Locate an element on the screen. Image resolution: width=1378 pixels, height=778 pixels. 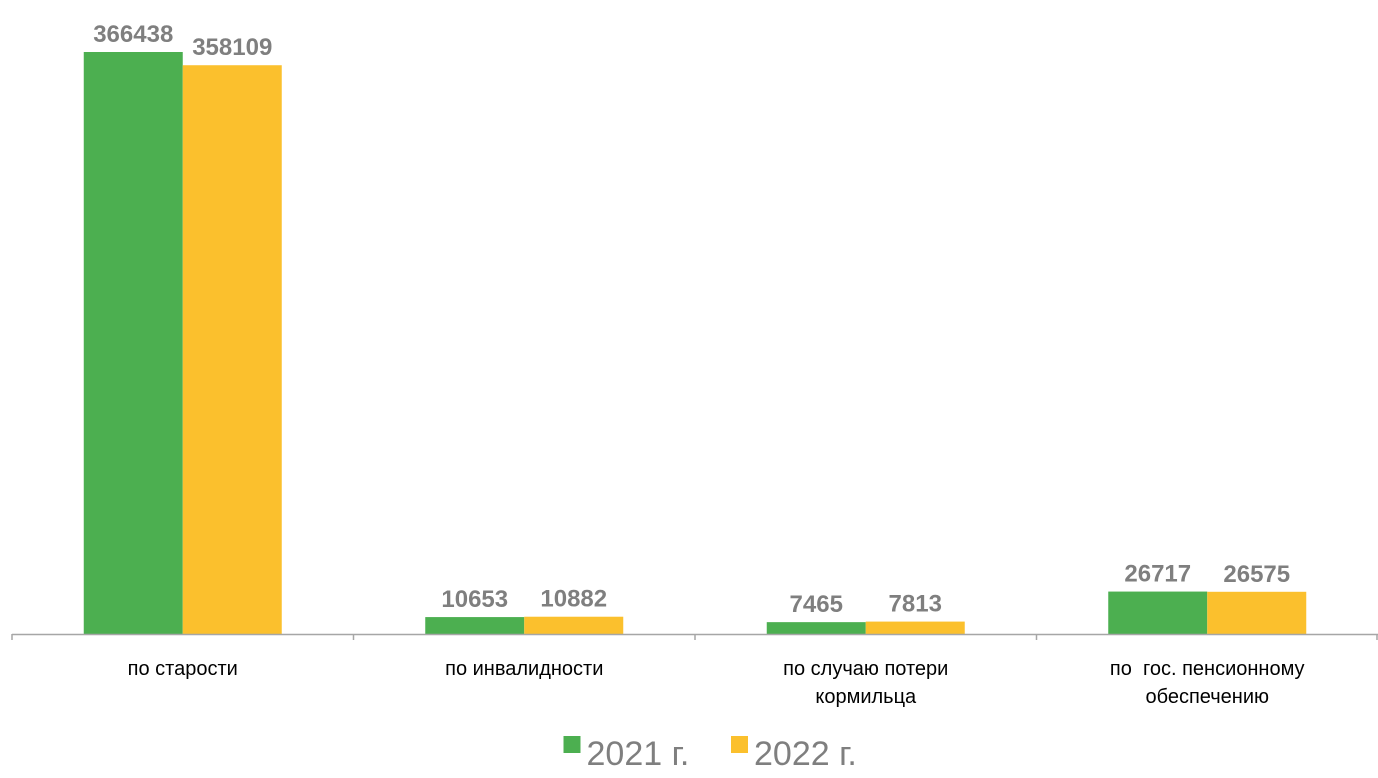
data-label: 26575 is located at coordinates (1256, 574).